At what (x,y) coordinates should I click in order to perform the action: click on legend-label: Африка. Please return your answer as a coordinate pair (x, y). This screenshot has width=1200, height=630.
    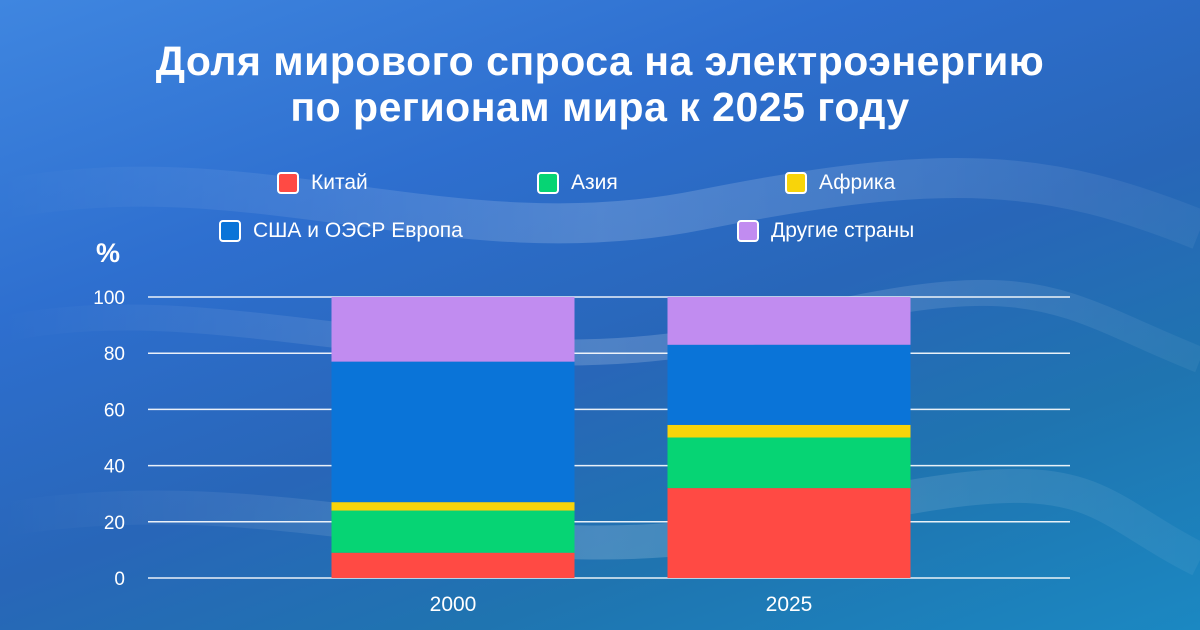
    Looking at the image, I should click on (857, 182).